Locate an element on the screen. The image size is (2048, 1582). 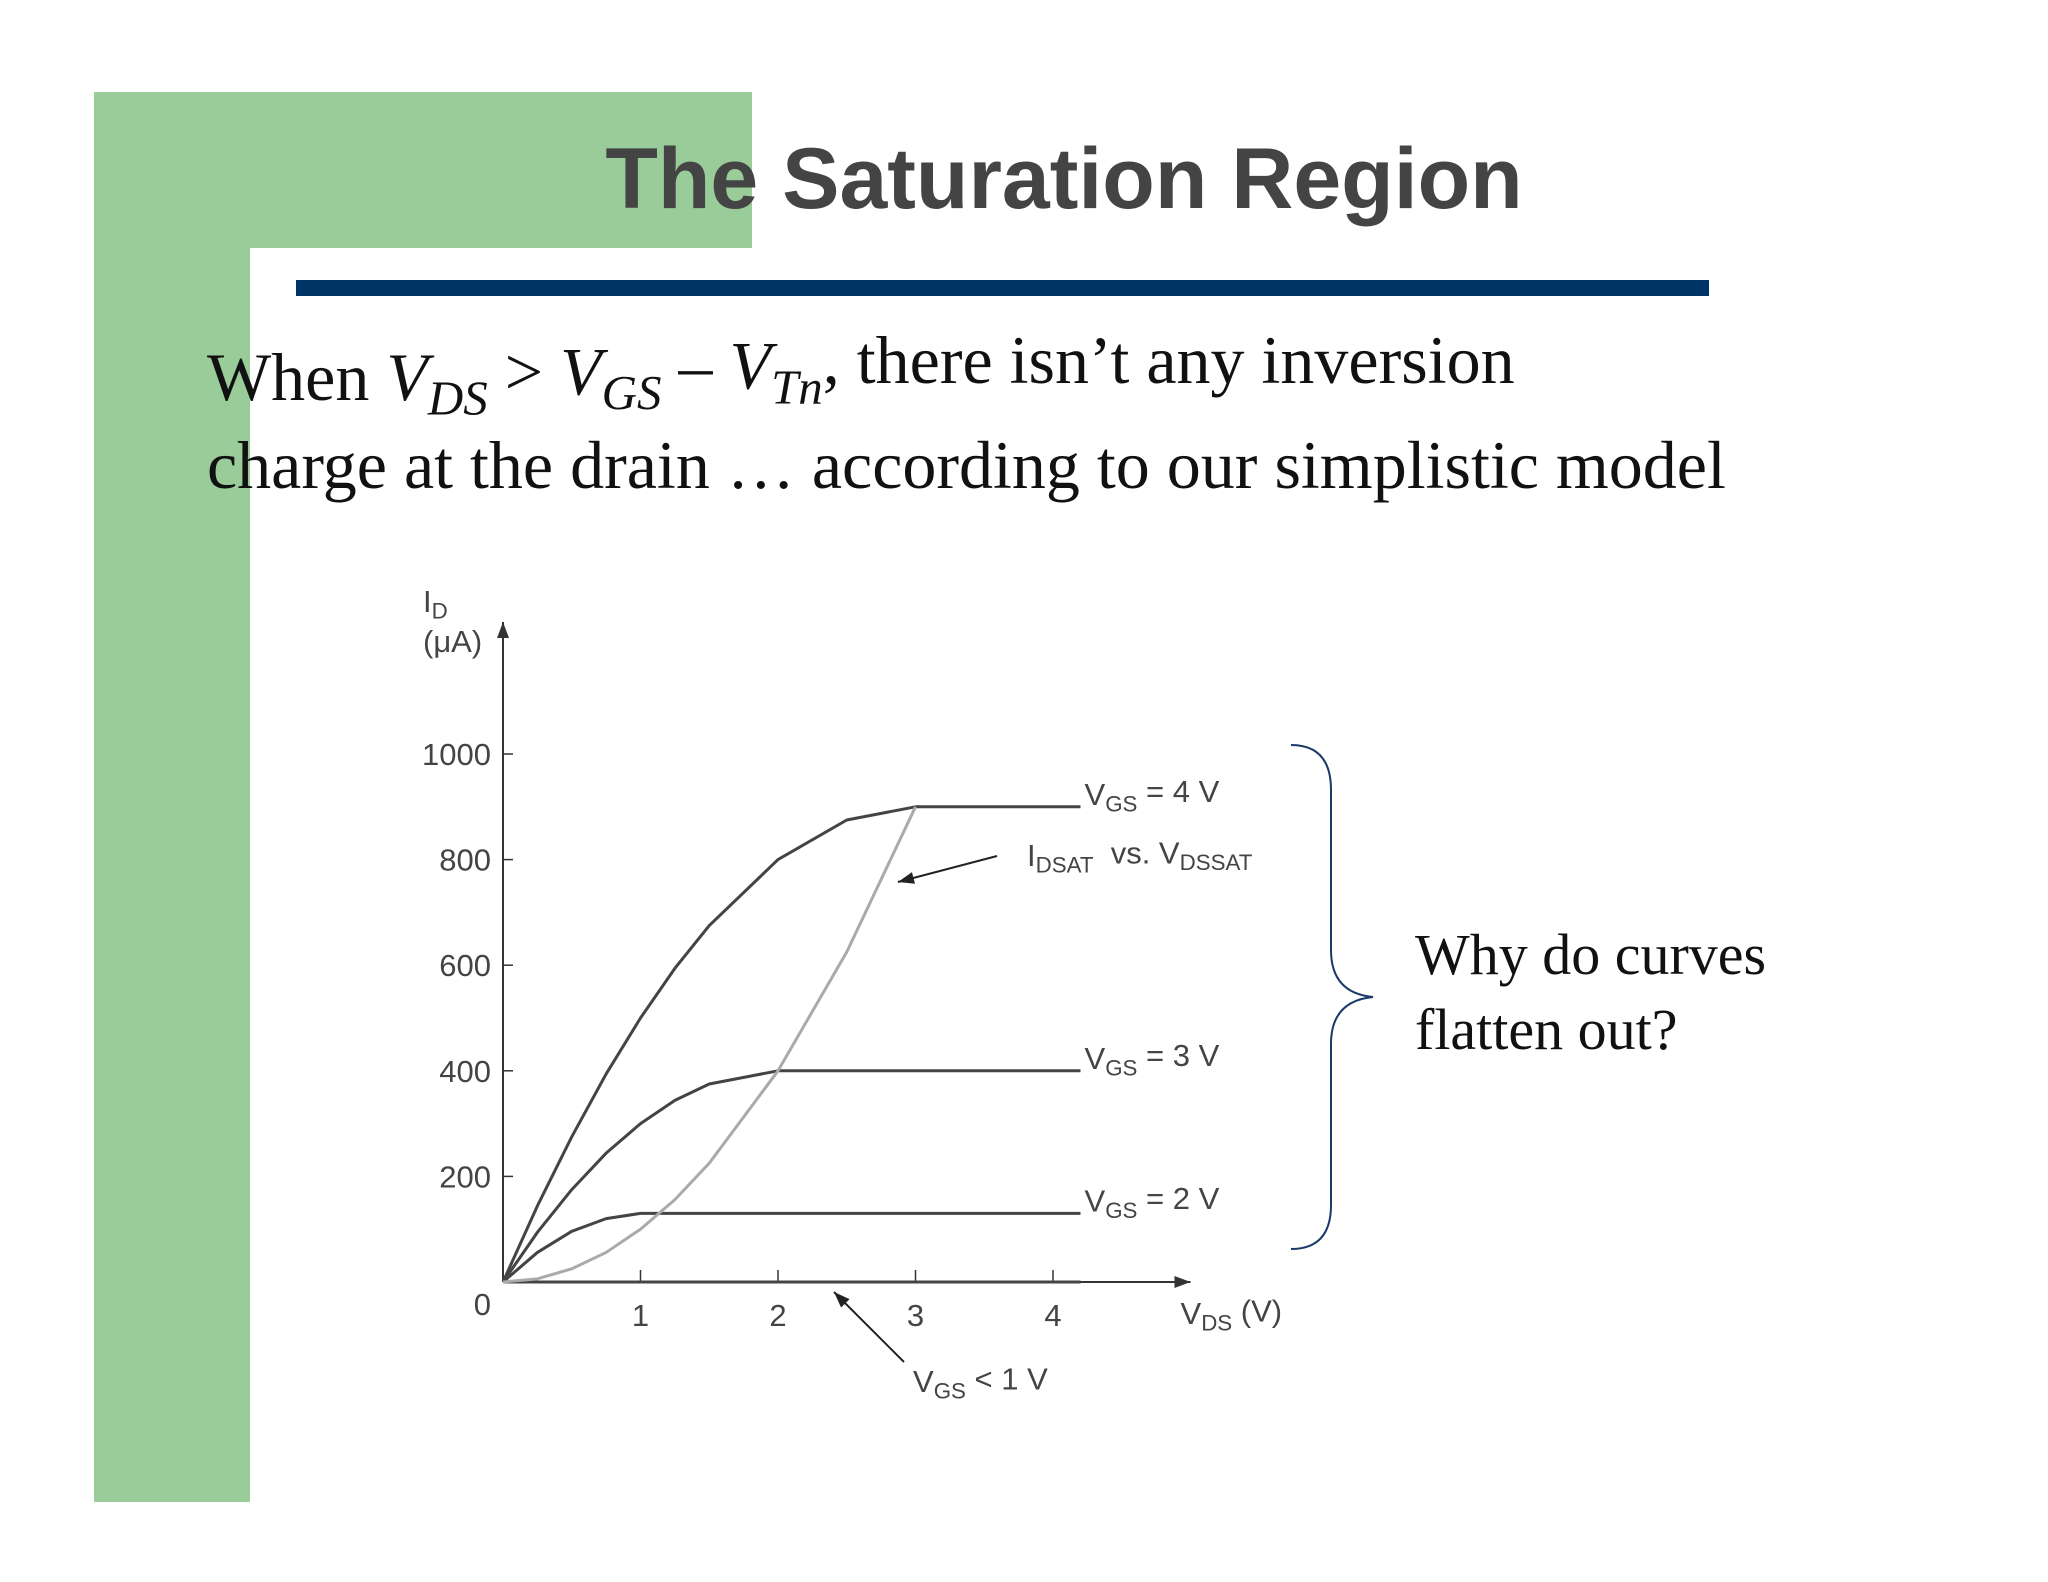
x-tick-label: 3 is located at coordinates (915, 1315).